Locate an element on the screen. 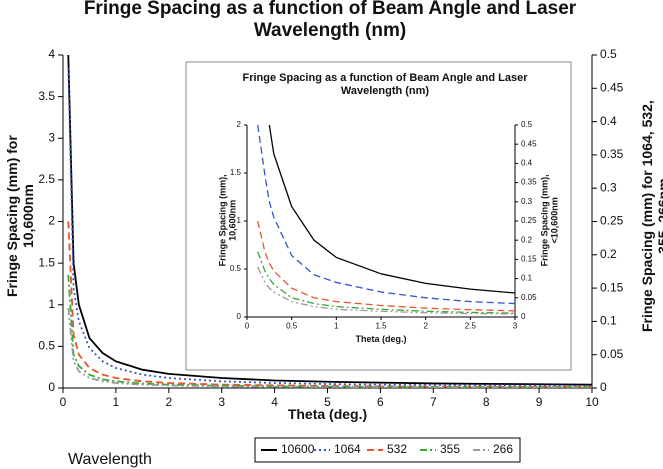  legend-label: 10600 is located at coordinates (298, 449).